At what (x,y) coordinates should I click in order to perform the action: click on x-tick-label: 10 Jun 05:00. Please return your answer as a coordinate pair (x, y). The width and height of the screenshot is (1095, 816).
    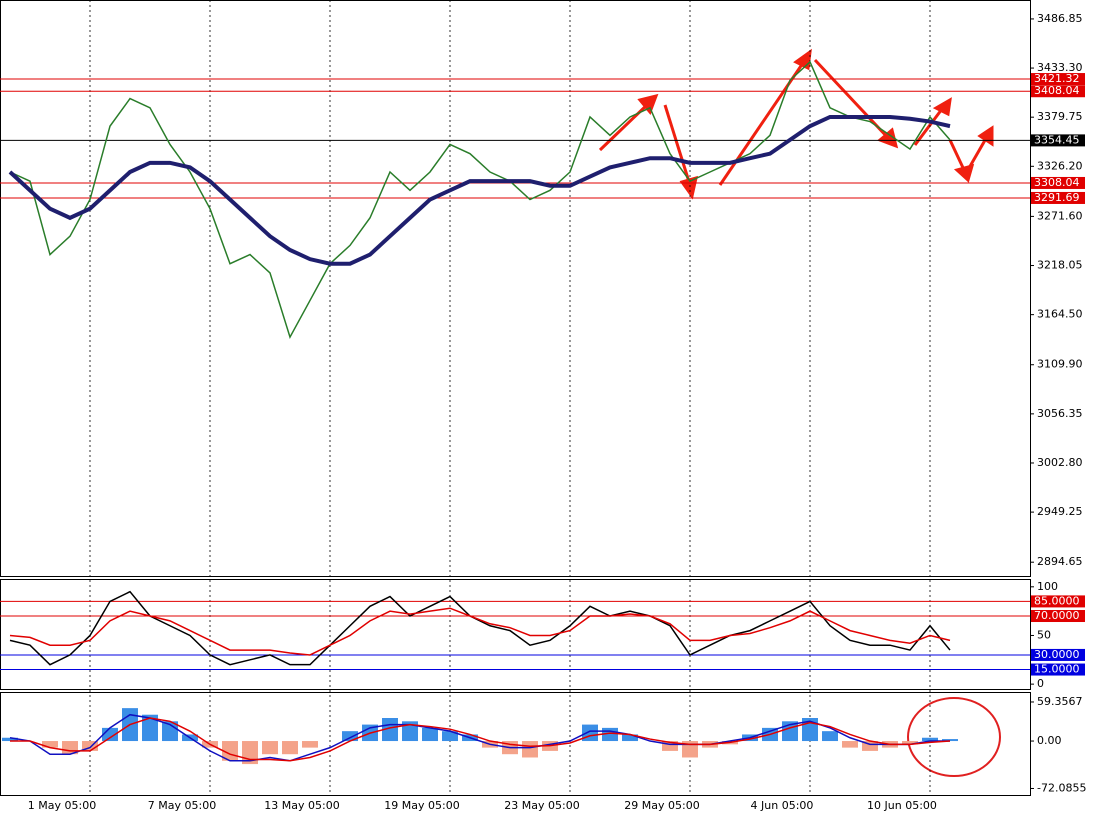
    Looking at the image, I should click on (902, 805).